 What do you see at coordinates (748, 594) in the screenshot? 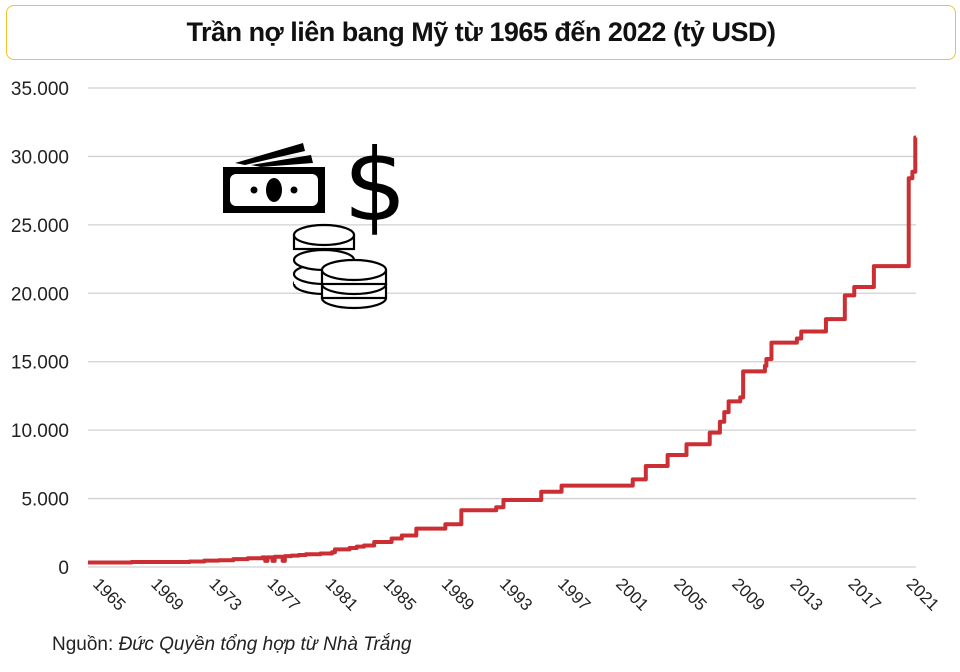
I see `x-tick-label: 2009` at bounding box center [748, 594].